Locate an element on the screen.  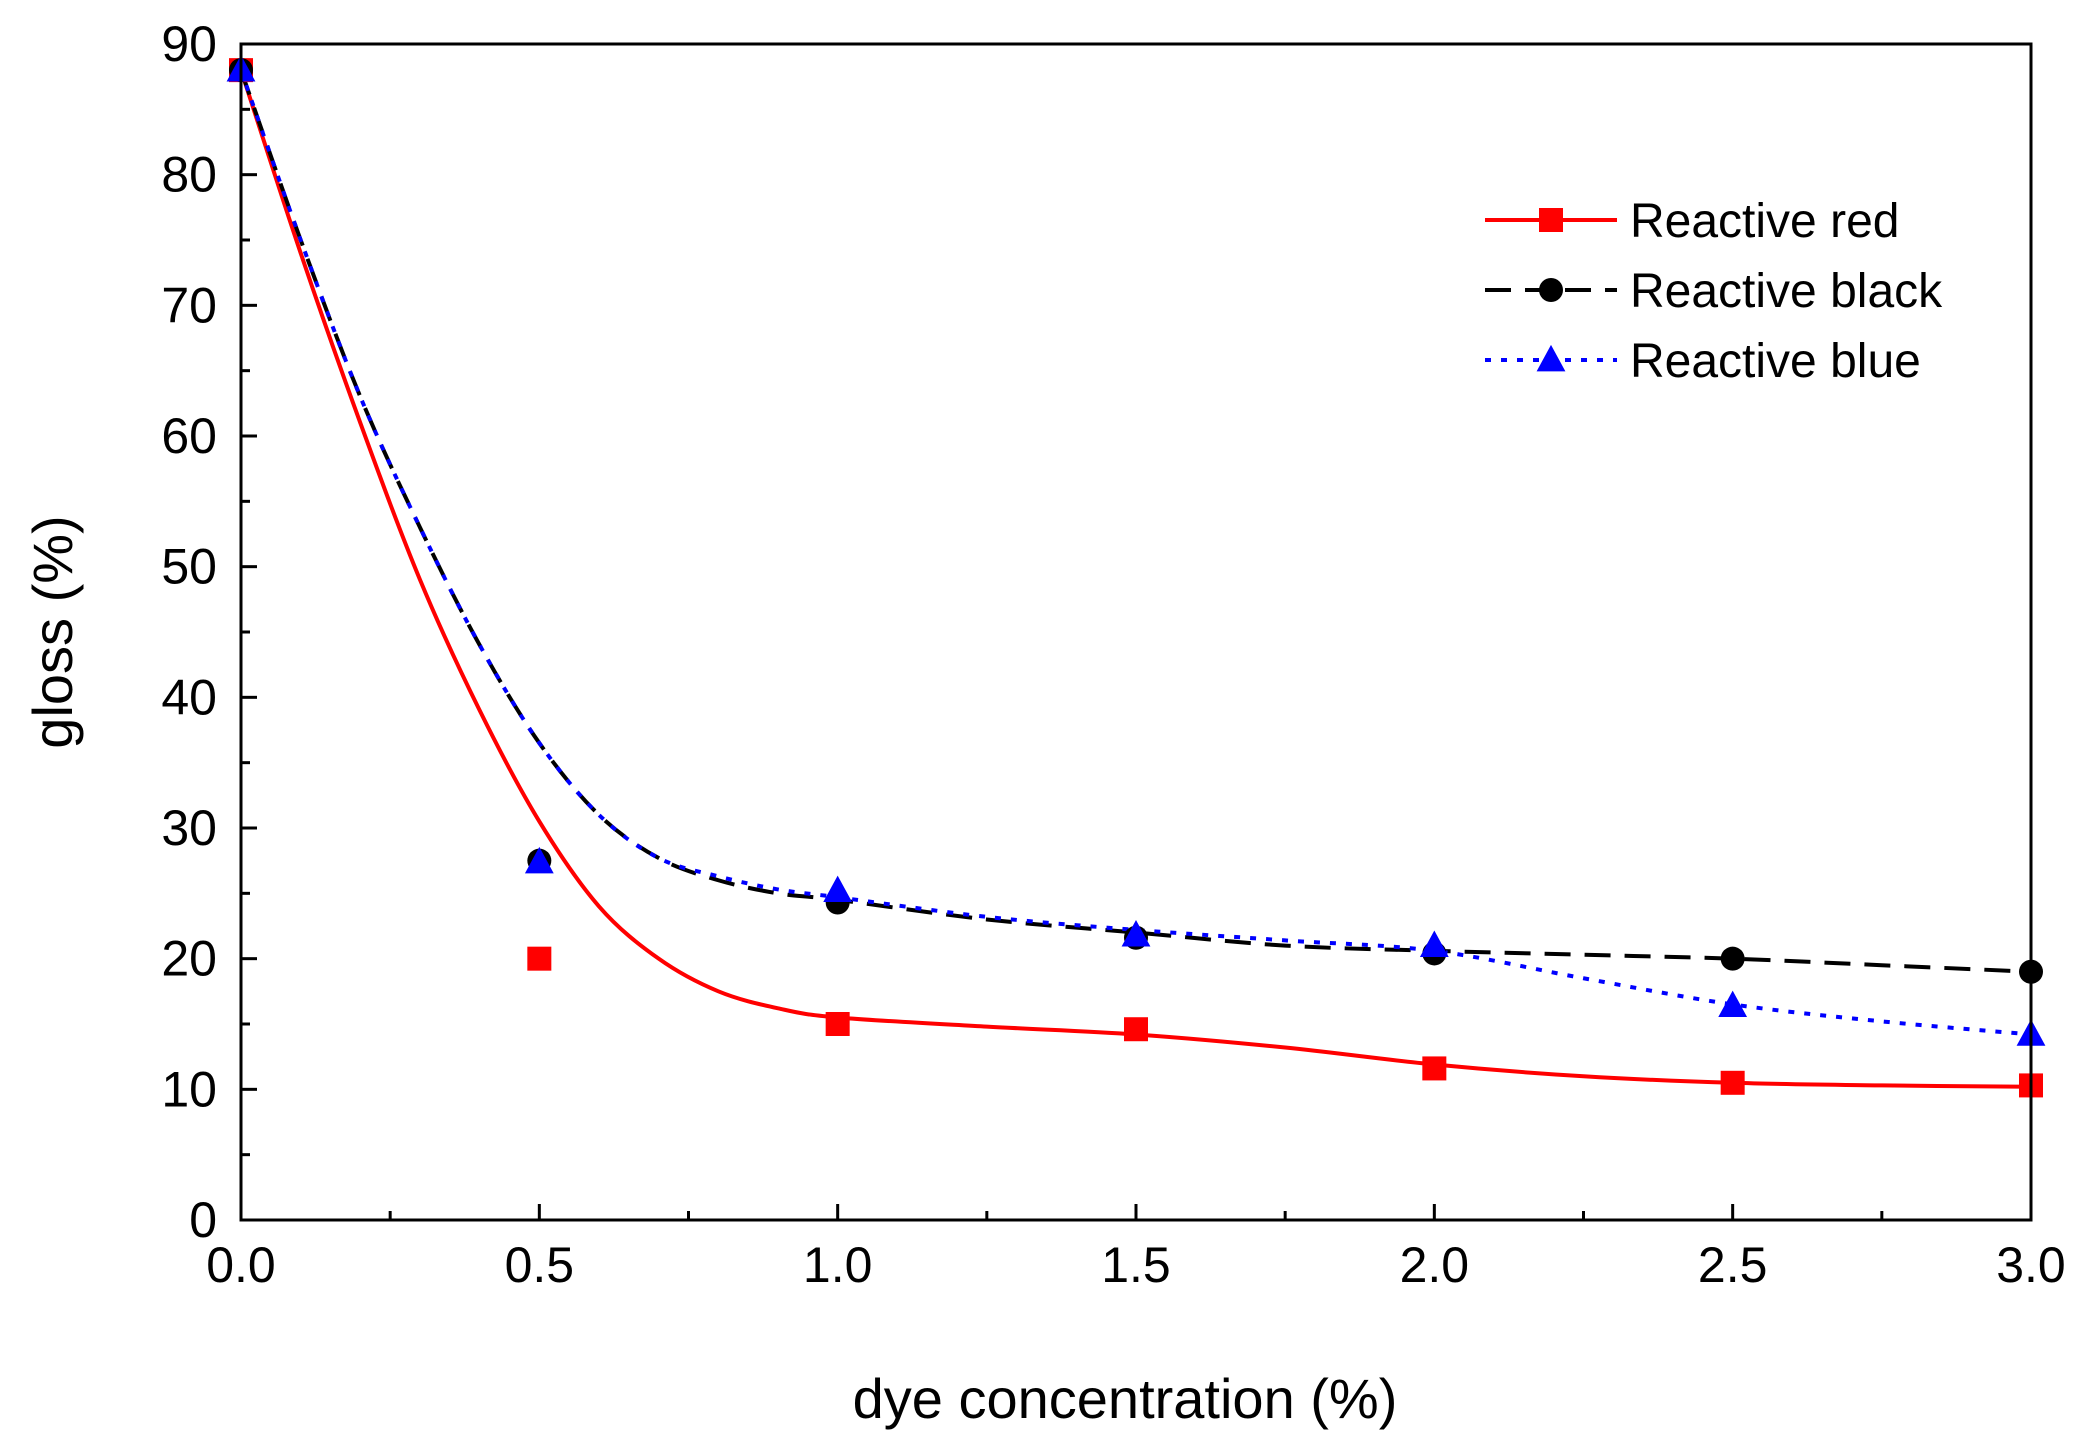
legend-label-reactive-black: Reactive black is located at coordinates (1786, 291).